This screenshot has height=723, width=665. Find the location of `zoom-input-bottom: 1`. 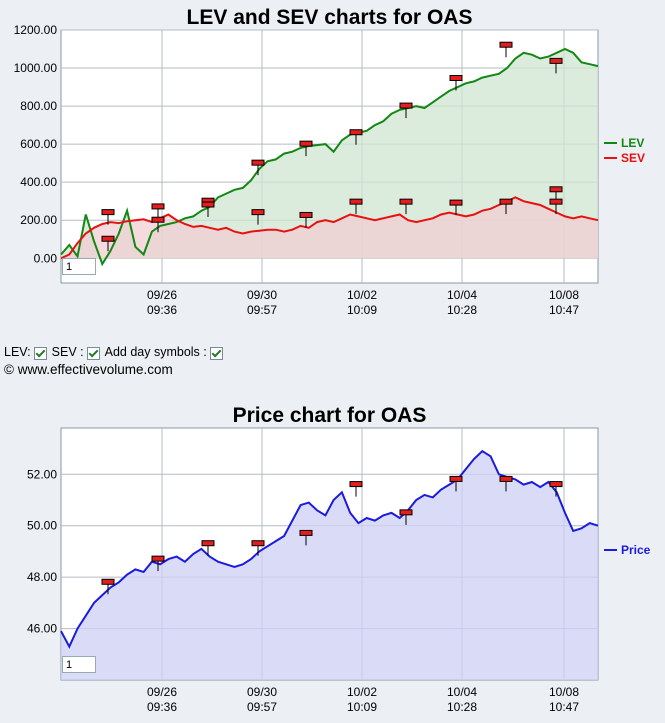

zoom-input-bottom: 1 is located at coordinates (79, 664).